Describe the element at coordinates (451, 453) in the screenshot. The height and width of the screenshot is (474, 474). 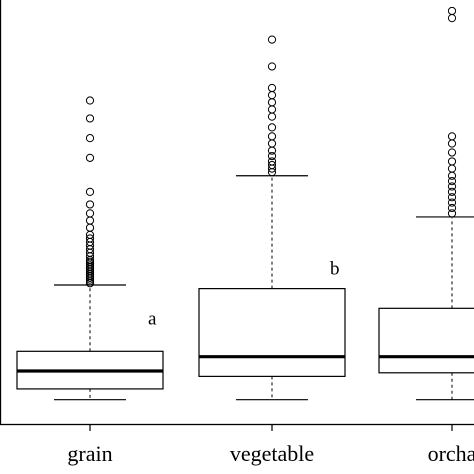
I see `x-tick-label: orcha` at that location.